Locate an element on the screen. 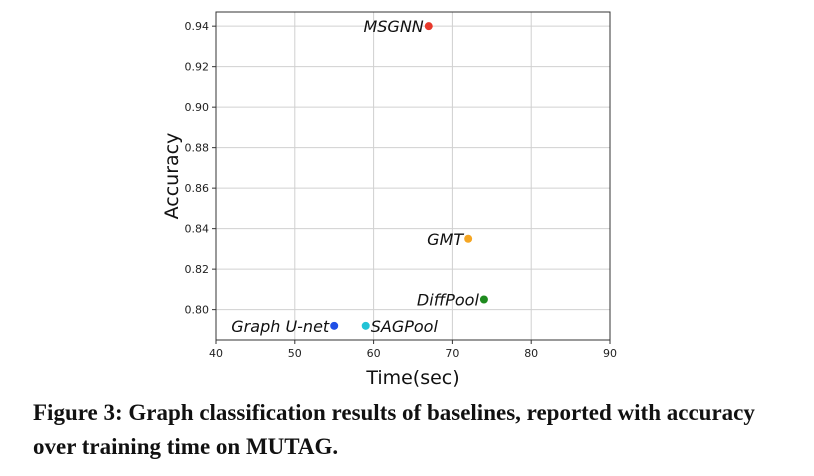 This screenshot has width=814, height=476. y-tick-label: 0.86 is located at coordinates (197, 188).